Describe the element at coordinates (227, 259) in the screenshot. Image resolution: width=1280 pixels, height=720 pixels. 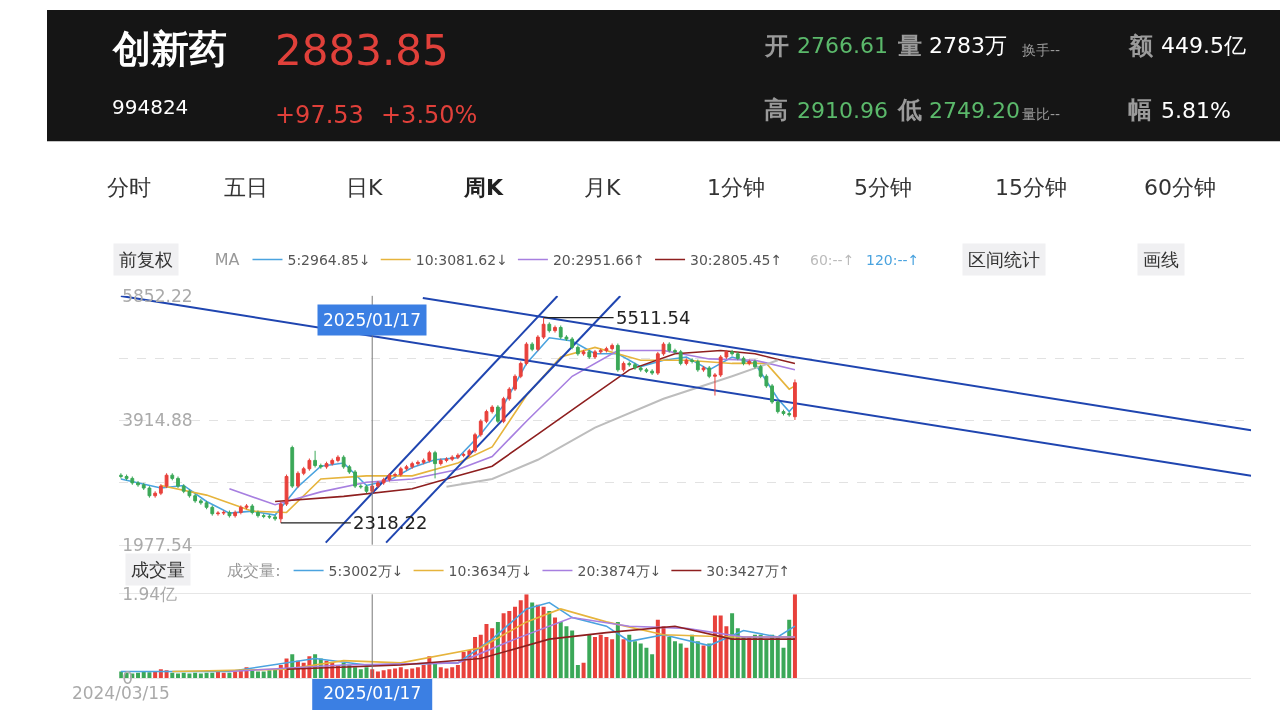
I see `legend-title: MA` at that location.